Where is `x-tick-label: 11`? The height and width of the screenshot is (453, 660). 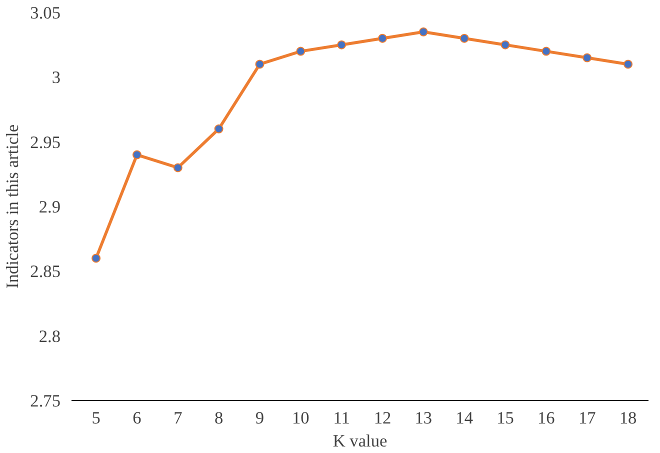 x-tick-label: 11 is located at coordinates (341, 418).